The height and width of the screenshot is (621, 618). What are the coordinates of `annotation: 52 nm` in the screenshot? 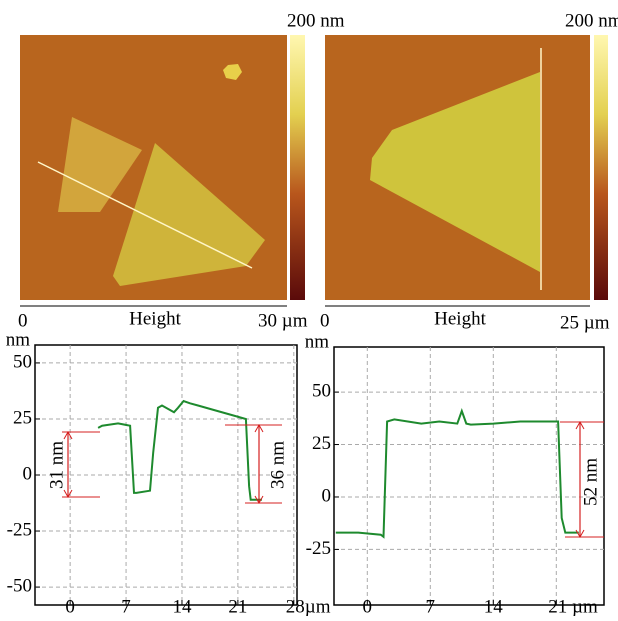 It's located at (590, 482).